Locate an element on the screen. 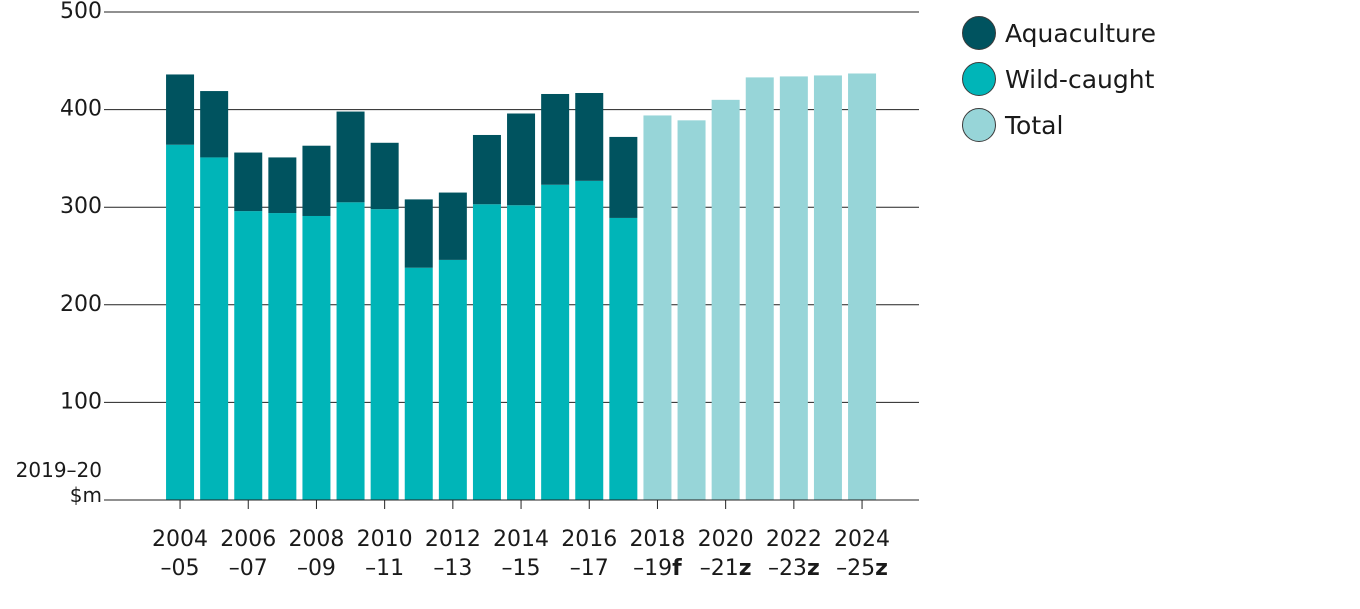  legend-label-wild-caught: Wild-caught is located at coordinates (1080, 79).